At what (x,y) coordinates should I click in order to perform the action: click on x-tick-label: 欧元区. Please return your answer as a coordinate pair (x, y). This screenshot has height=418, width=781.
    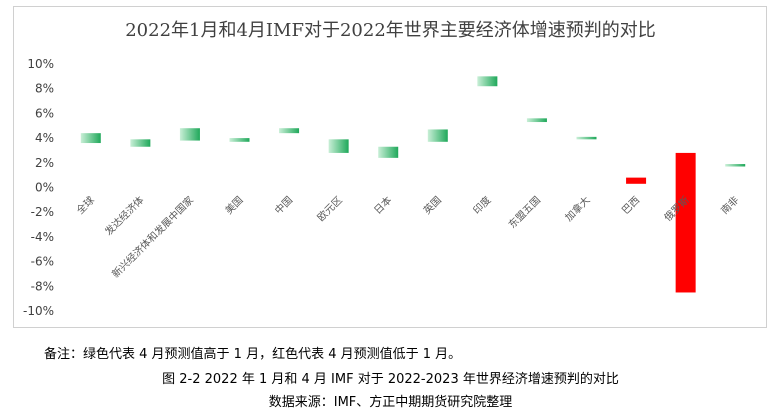
    Looking at the image, I should click on (330, 209).